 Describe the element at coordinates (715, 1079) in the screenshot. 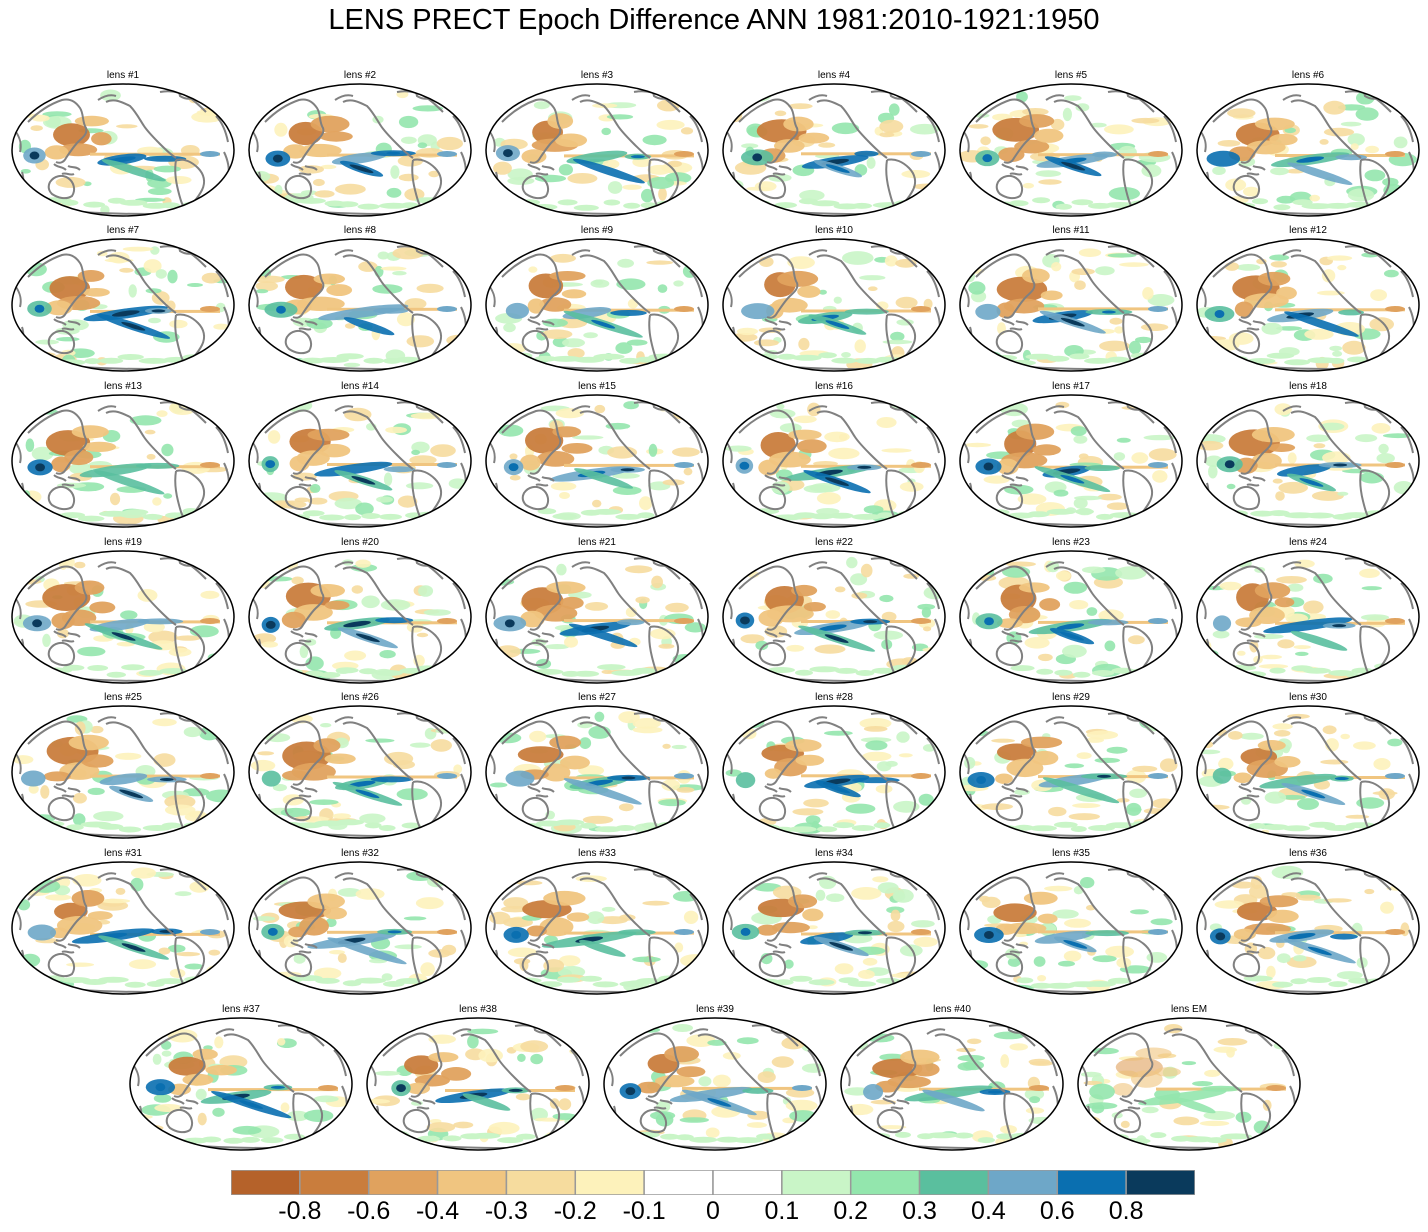

I see `map-panel: lens #39` at that location.